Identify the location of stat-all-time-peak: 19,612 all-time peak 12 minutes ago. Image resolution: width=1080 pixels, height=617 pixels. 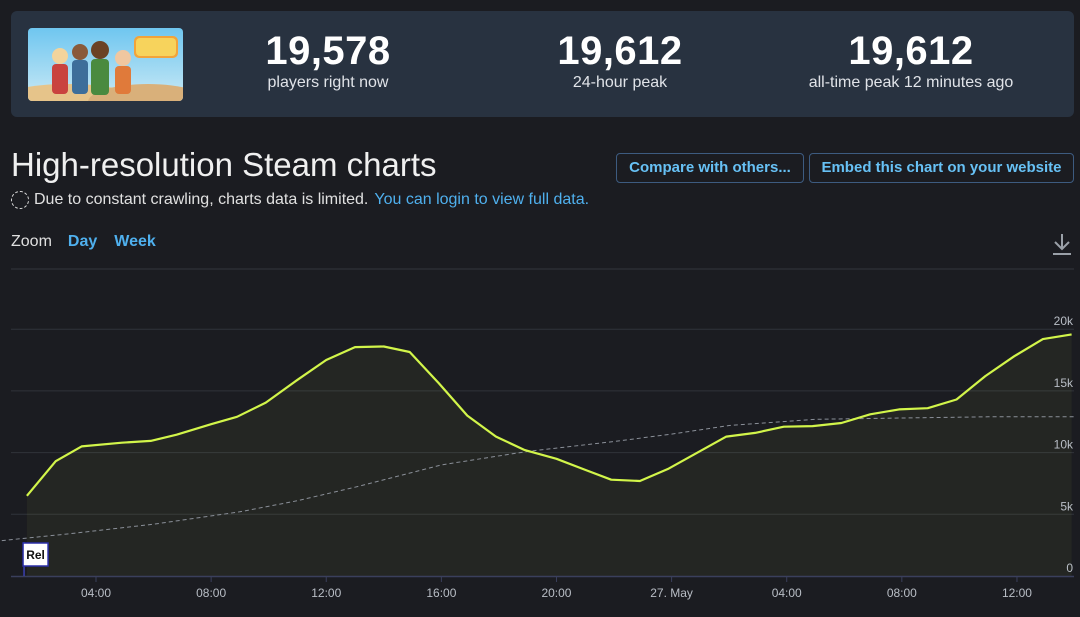
(911, 61).